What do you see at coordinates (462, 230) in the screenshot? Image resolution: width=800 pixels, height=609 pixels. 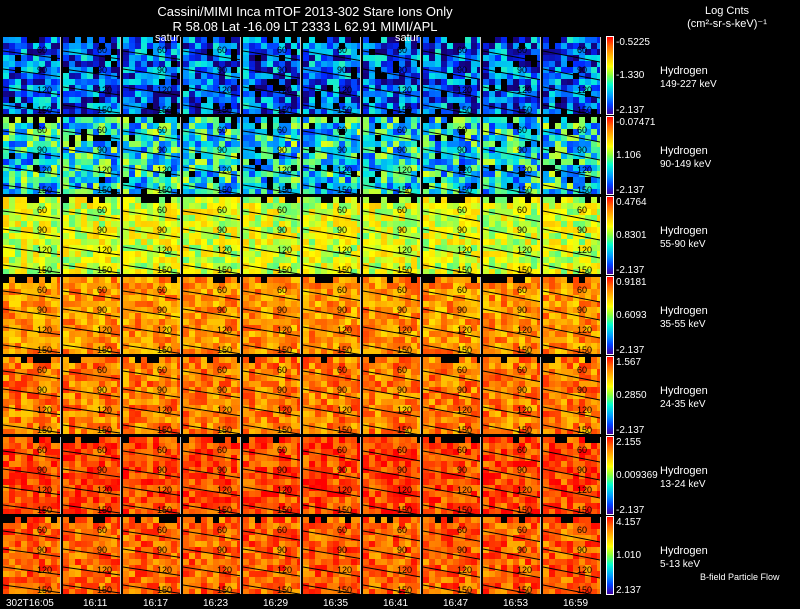 I see `latitude-label: 90` at bounding box center [462, 230].